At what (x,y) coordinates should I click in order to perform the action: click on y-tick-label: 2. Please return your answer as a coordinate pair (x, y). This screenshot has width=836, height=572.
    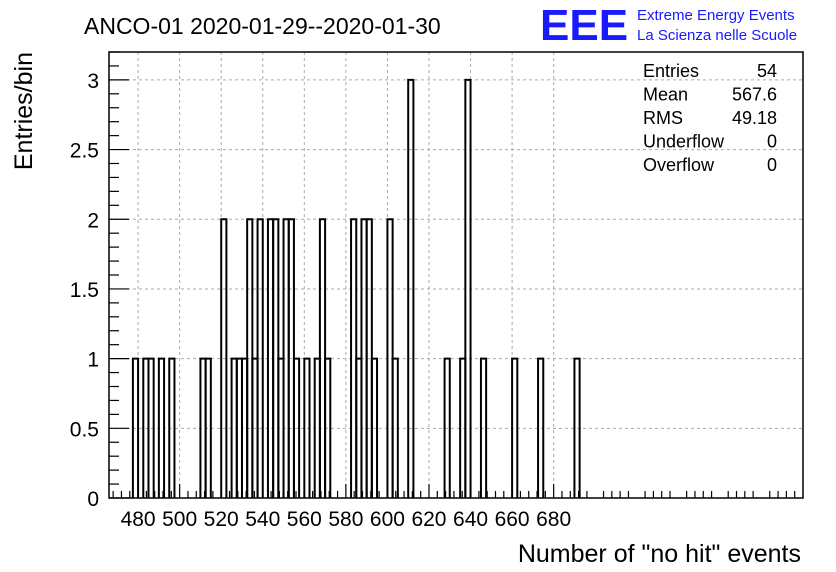
    Looking at the image, I should click on (93, 220).